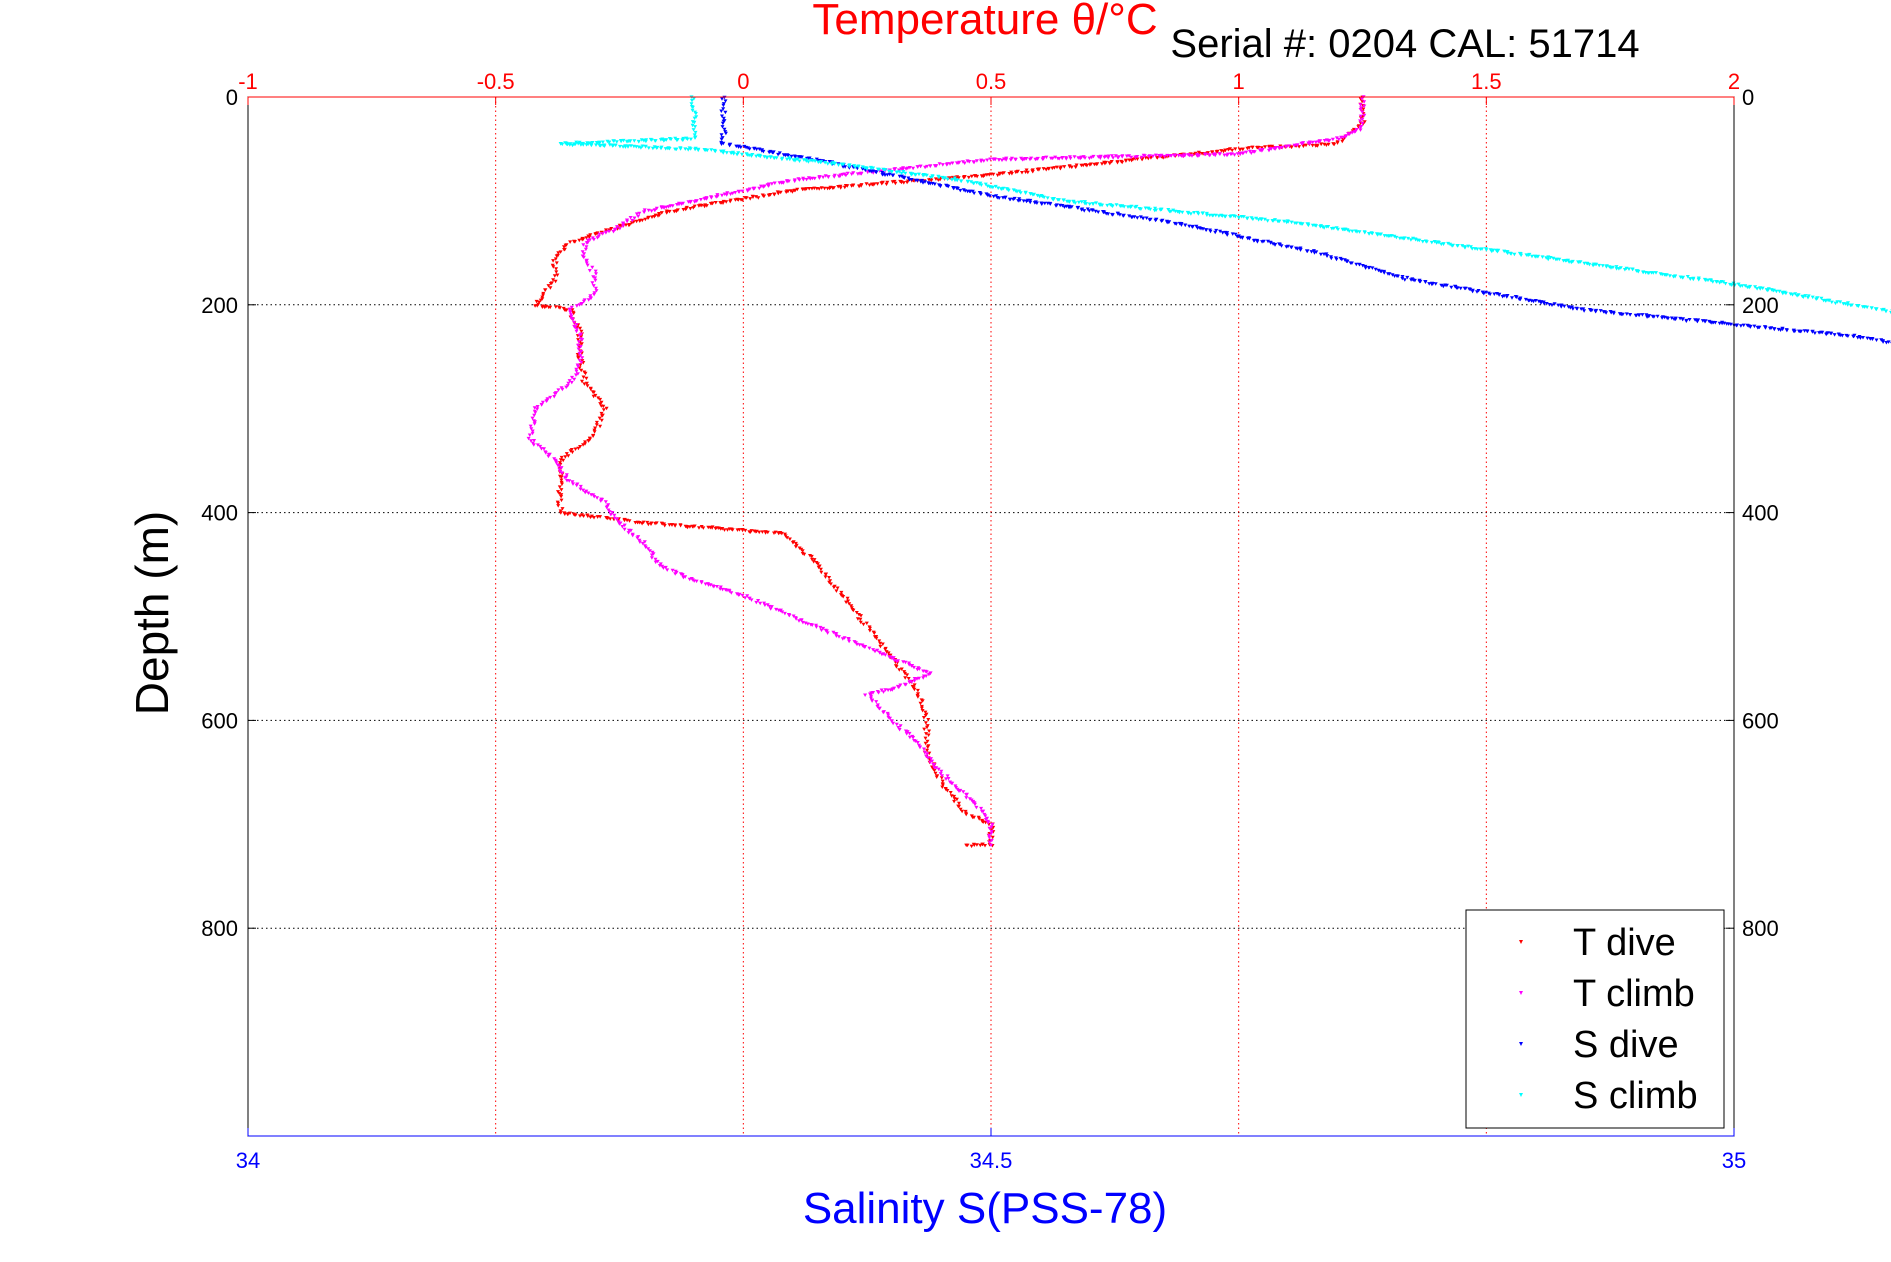 The width and height of the screenshot is (1891, 1262). I want to click on depth-tick-label-left: 0, so click(232, 97).